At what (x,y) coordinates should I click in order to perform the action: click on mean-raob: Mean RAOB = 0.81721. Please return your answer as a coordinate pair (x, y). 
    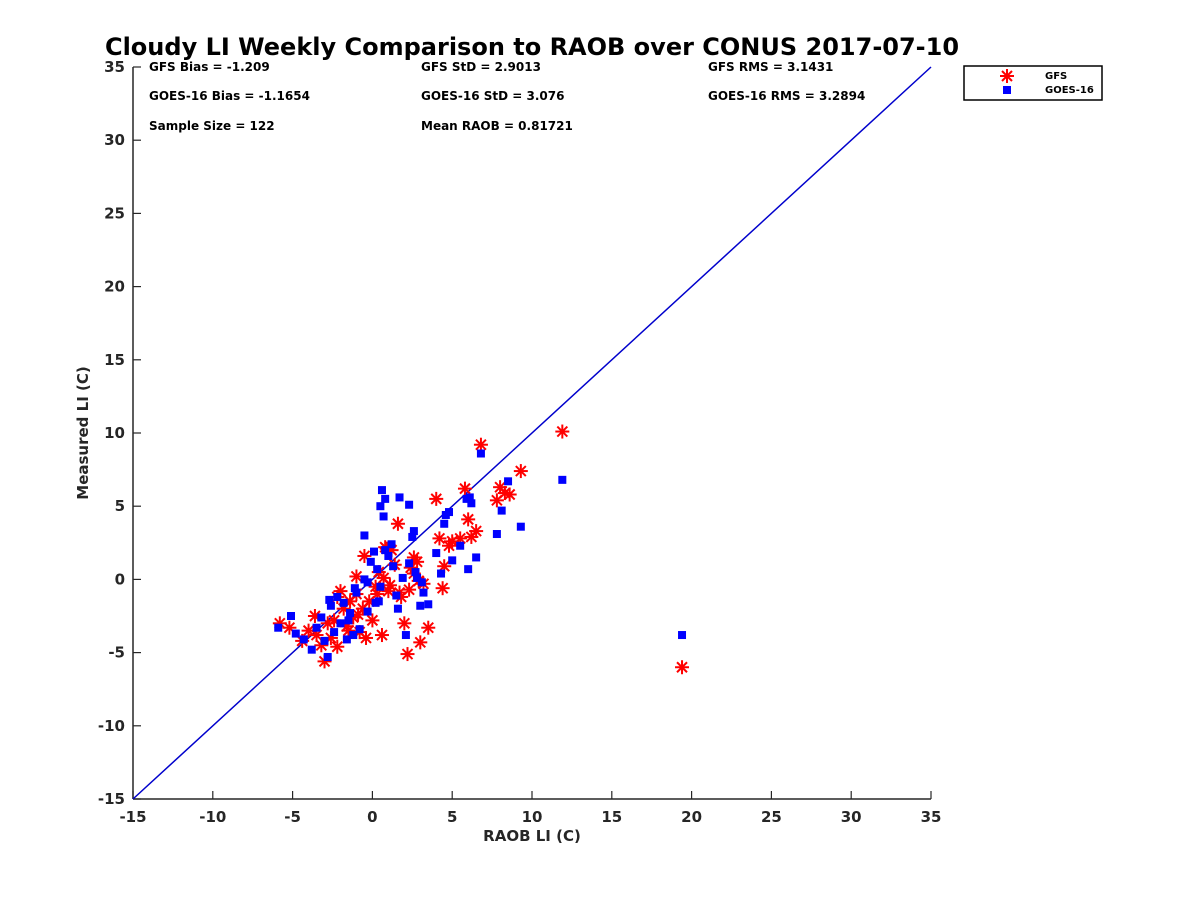
    Looking at the image, I should click on (497, 126).